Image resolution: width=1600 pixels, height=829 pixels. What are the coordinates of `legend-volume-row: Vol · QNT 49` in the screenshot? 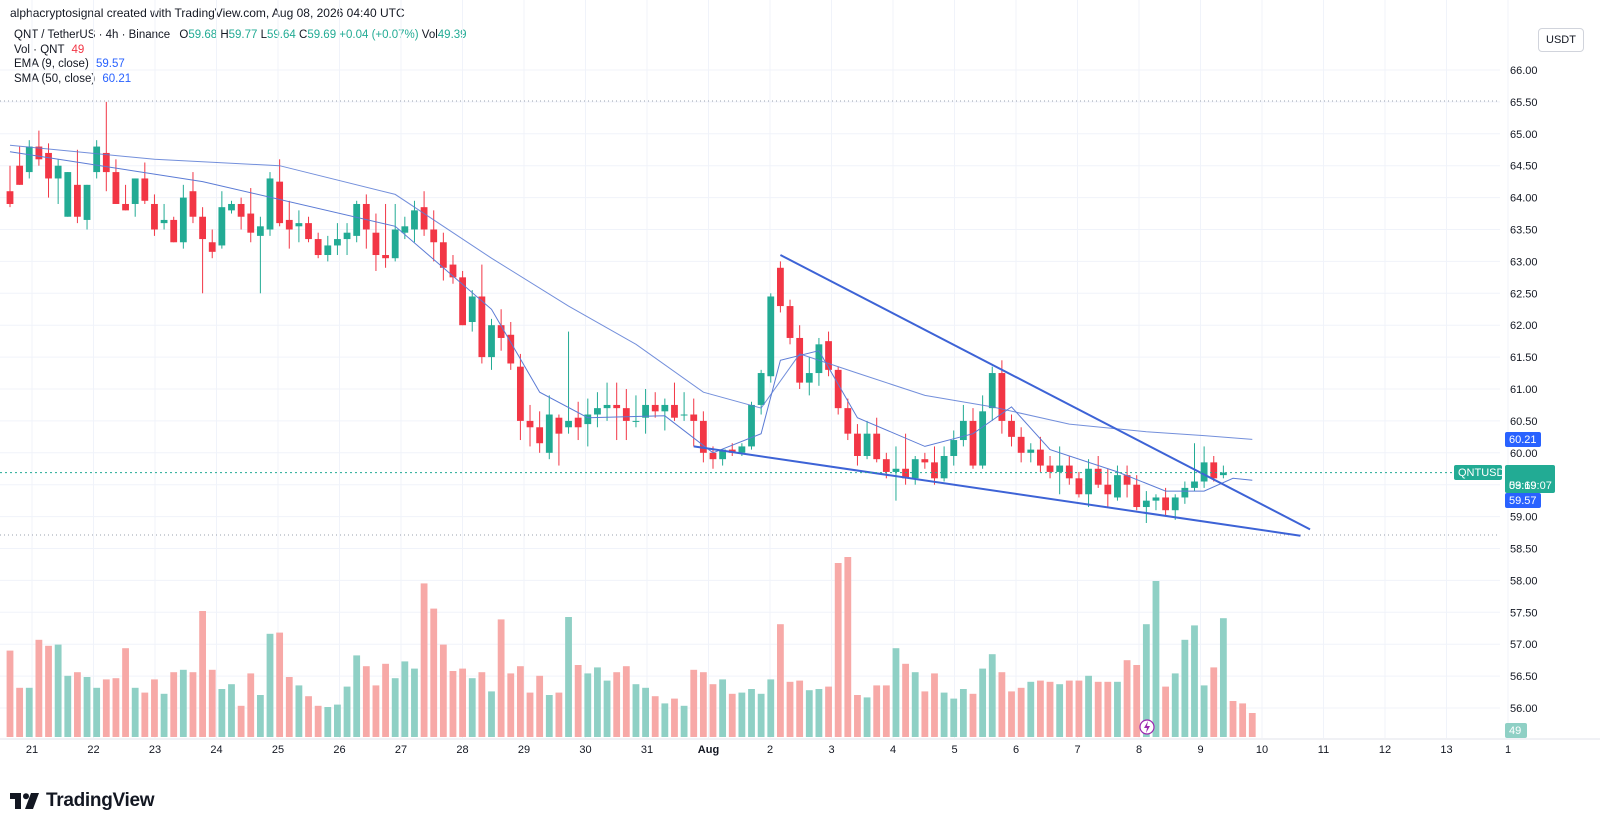 It's located at (240, 50).